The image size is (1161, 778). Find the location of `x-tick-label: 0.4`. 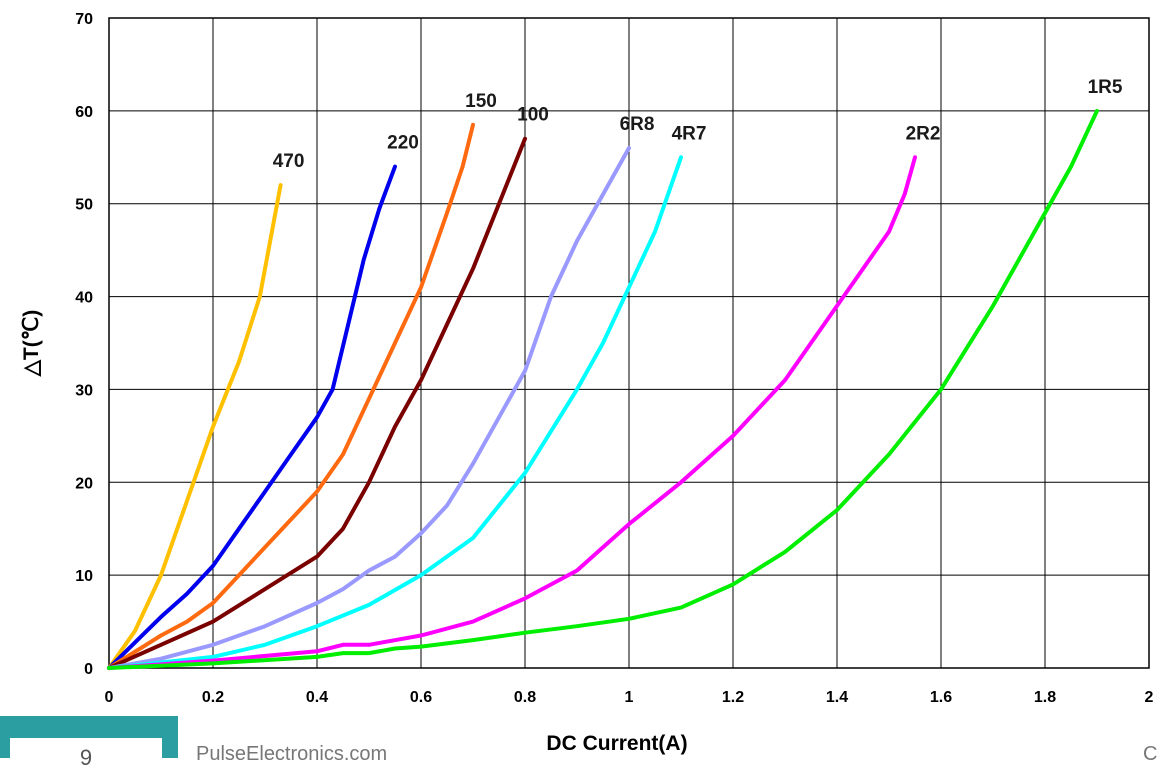

x-tick-label: 0.4 is located at coordinates (317, 697).